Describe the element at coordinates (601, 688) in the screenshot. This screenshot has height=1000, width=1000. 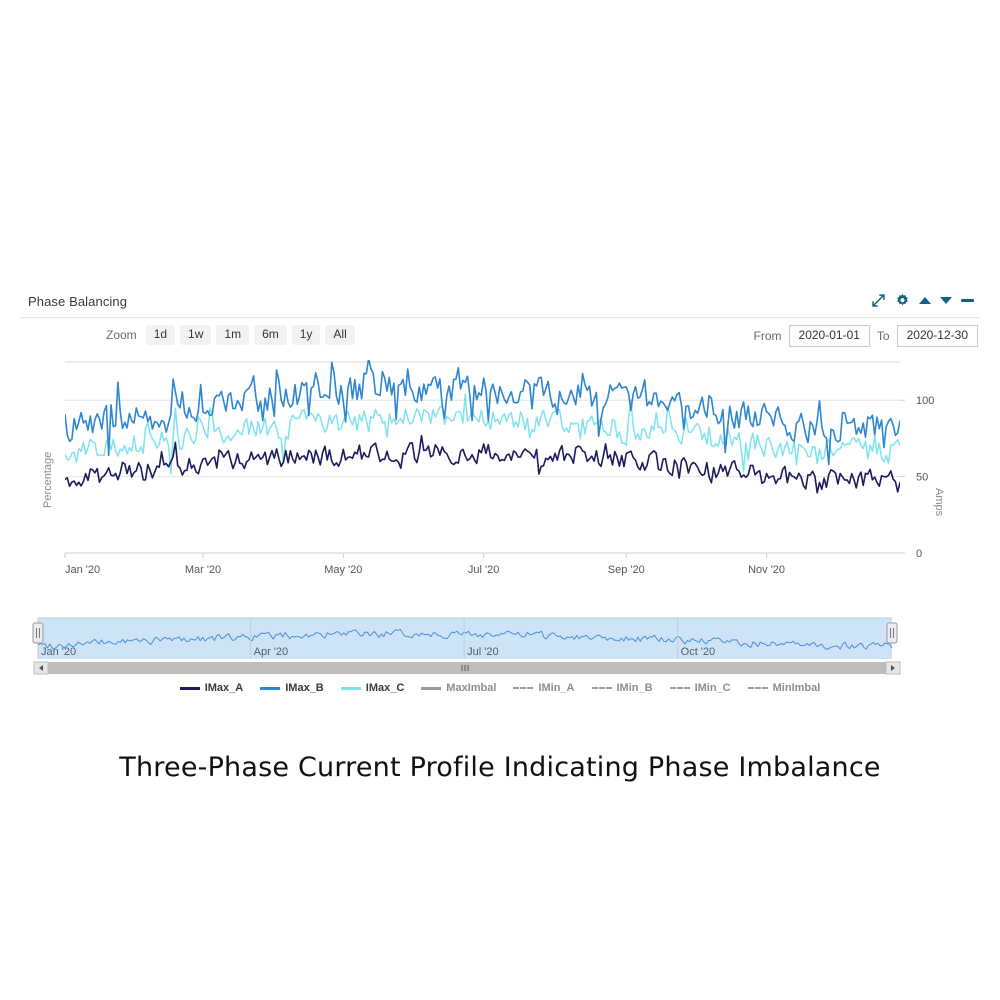
I see `legend-swatch-imin_b` at that location.